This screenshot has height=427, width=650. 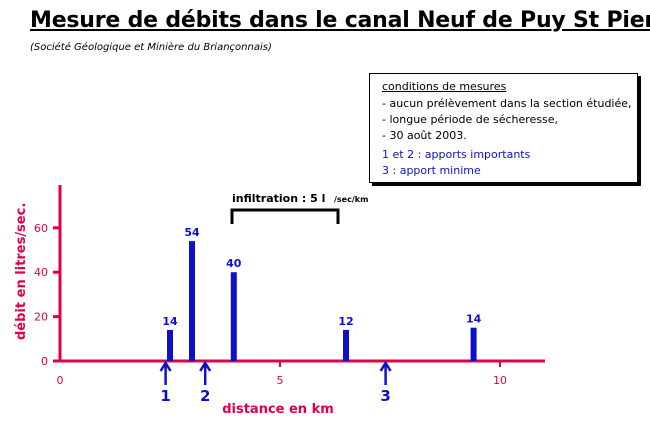 I want to click on infiltration-label: infiltration : 5 l, so click(x=278, y=198).